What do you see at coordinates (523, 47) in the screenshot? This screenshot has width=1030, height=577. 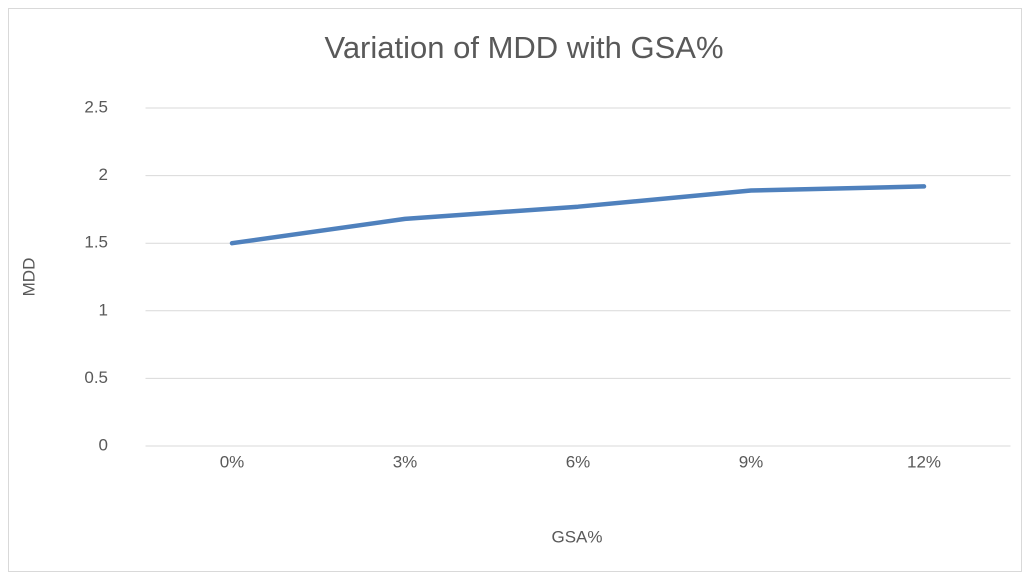 I see `chart-title: Variation of MDD with GSA%` at bounding box center [523, 47].